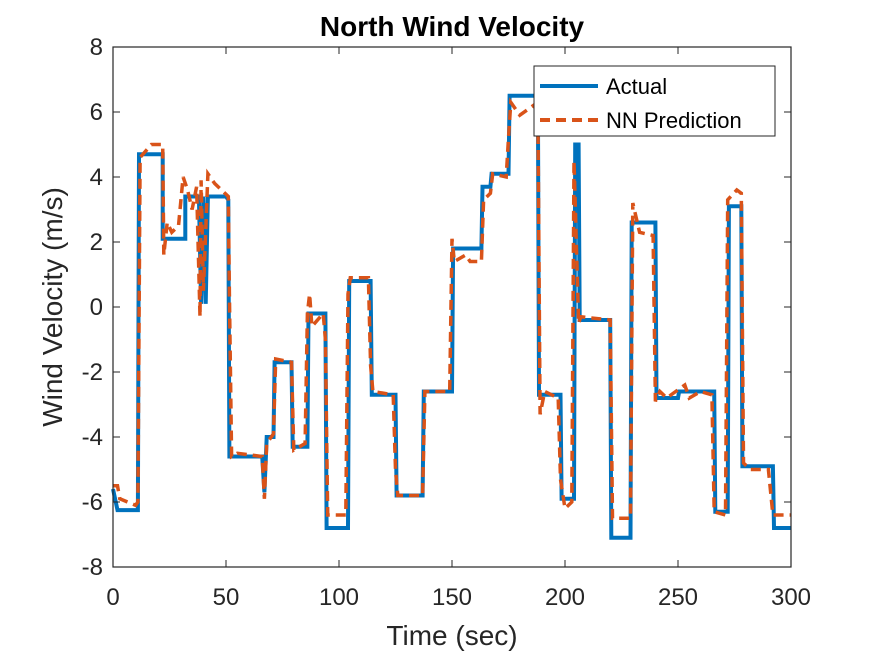  What do you see at coordinates (96, 47) in the screenshot?
I see `y-tick-label: 8` at bounding box center [96, 47].